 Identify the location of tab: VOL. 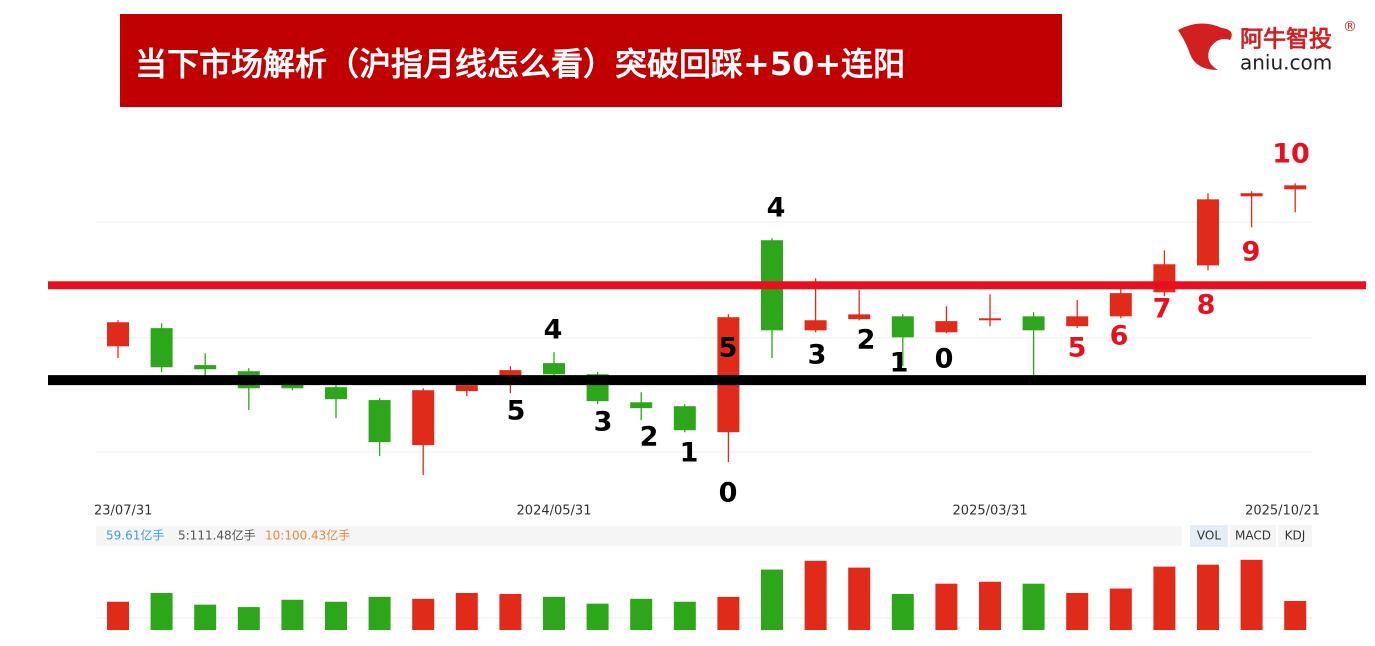
(1209, 536).